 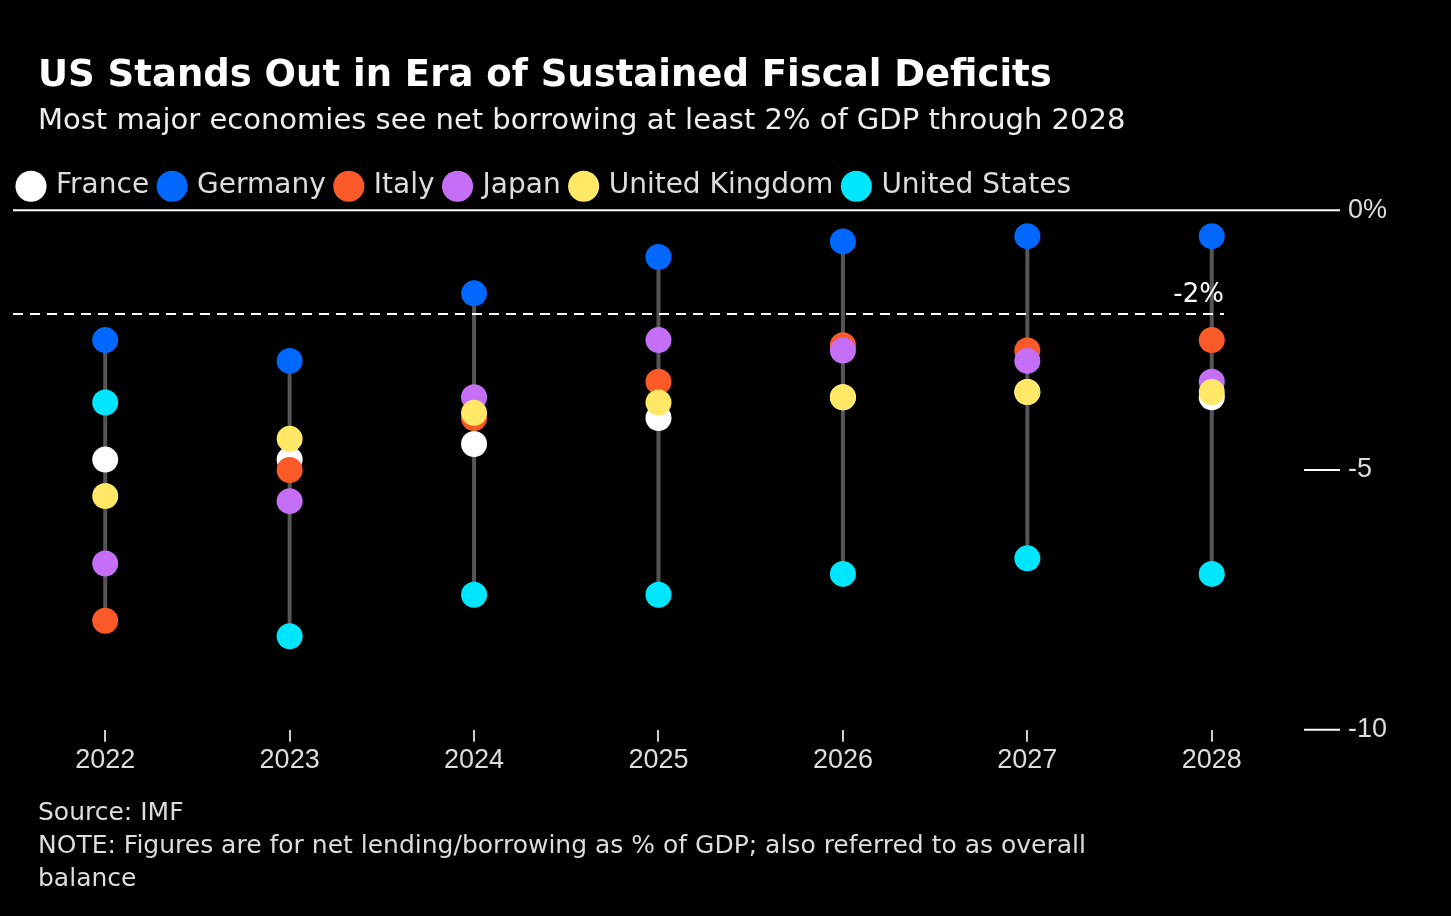 What do you see at coordinates (1027, 759) in the screenshot?
I see `x-tick-label: 2027` at bounding box center [1027, 759].